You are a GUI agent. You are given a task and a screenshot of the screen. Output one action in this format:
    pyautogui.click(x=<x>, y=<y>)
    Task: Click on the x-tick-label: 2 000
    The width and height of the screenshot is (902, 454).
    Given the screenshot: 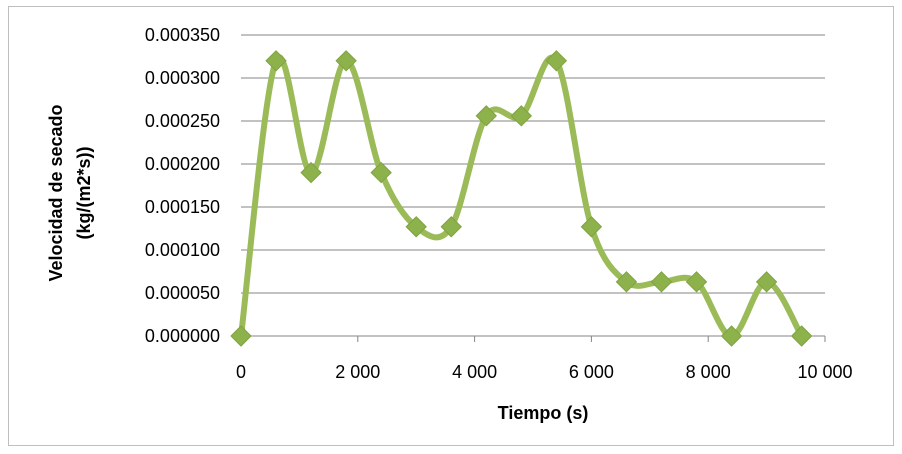 What is the action you would take?
    pyautogui.click(x=357, y=372)
    